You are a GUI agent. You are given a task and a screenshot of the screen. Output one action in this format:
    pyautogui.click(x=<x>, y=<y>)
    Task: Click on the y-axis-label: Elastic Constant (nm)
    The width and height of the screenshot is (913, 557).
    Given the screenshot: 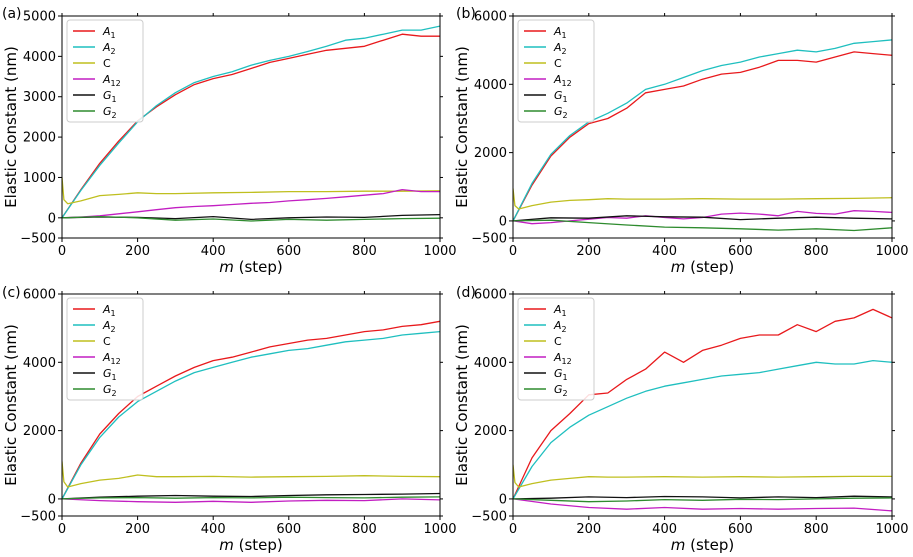 What is the action you would take?
    pyautogui.click(x=462, y=405)
    